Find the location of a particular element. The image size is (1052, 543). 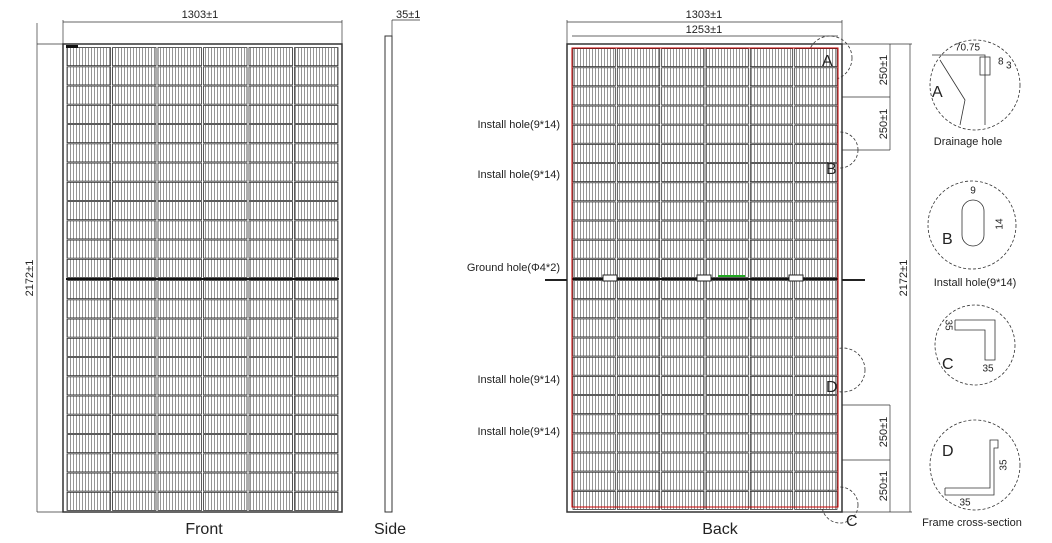

dim: 1303±1 is located at coordinates (704, 15).